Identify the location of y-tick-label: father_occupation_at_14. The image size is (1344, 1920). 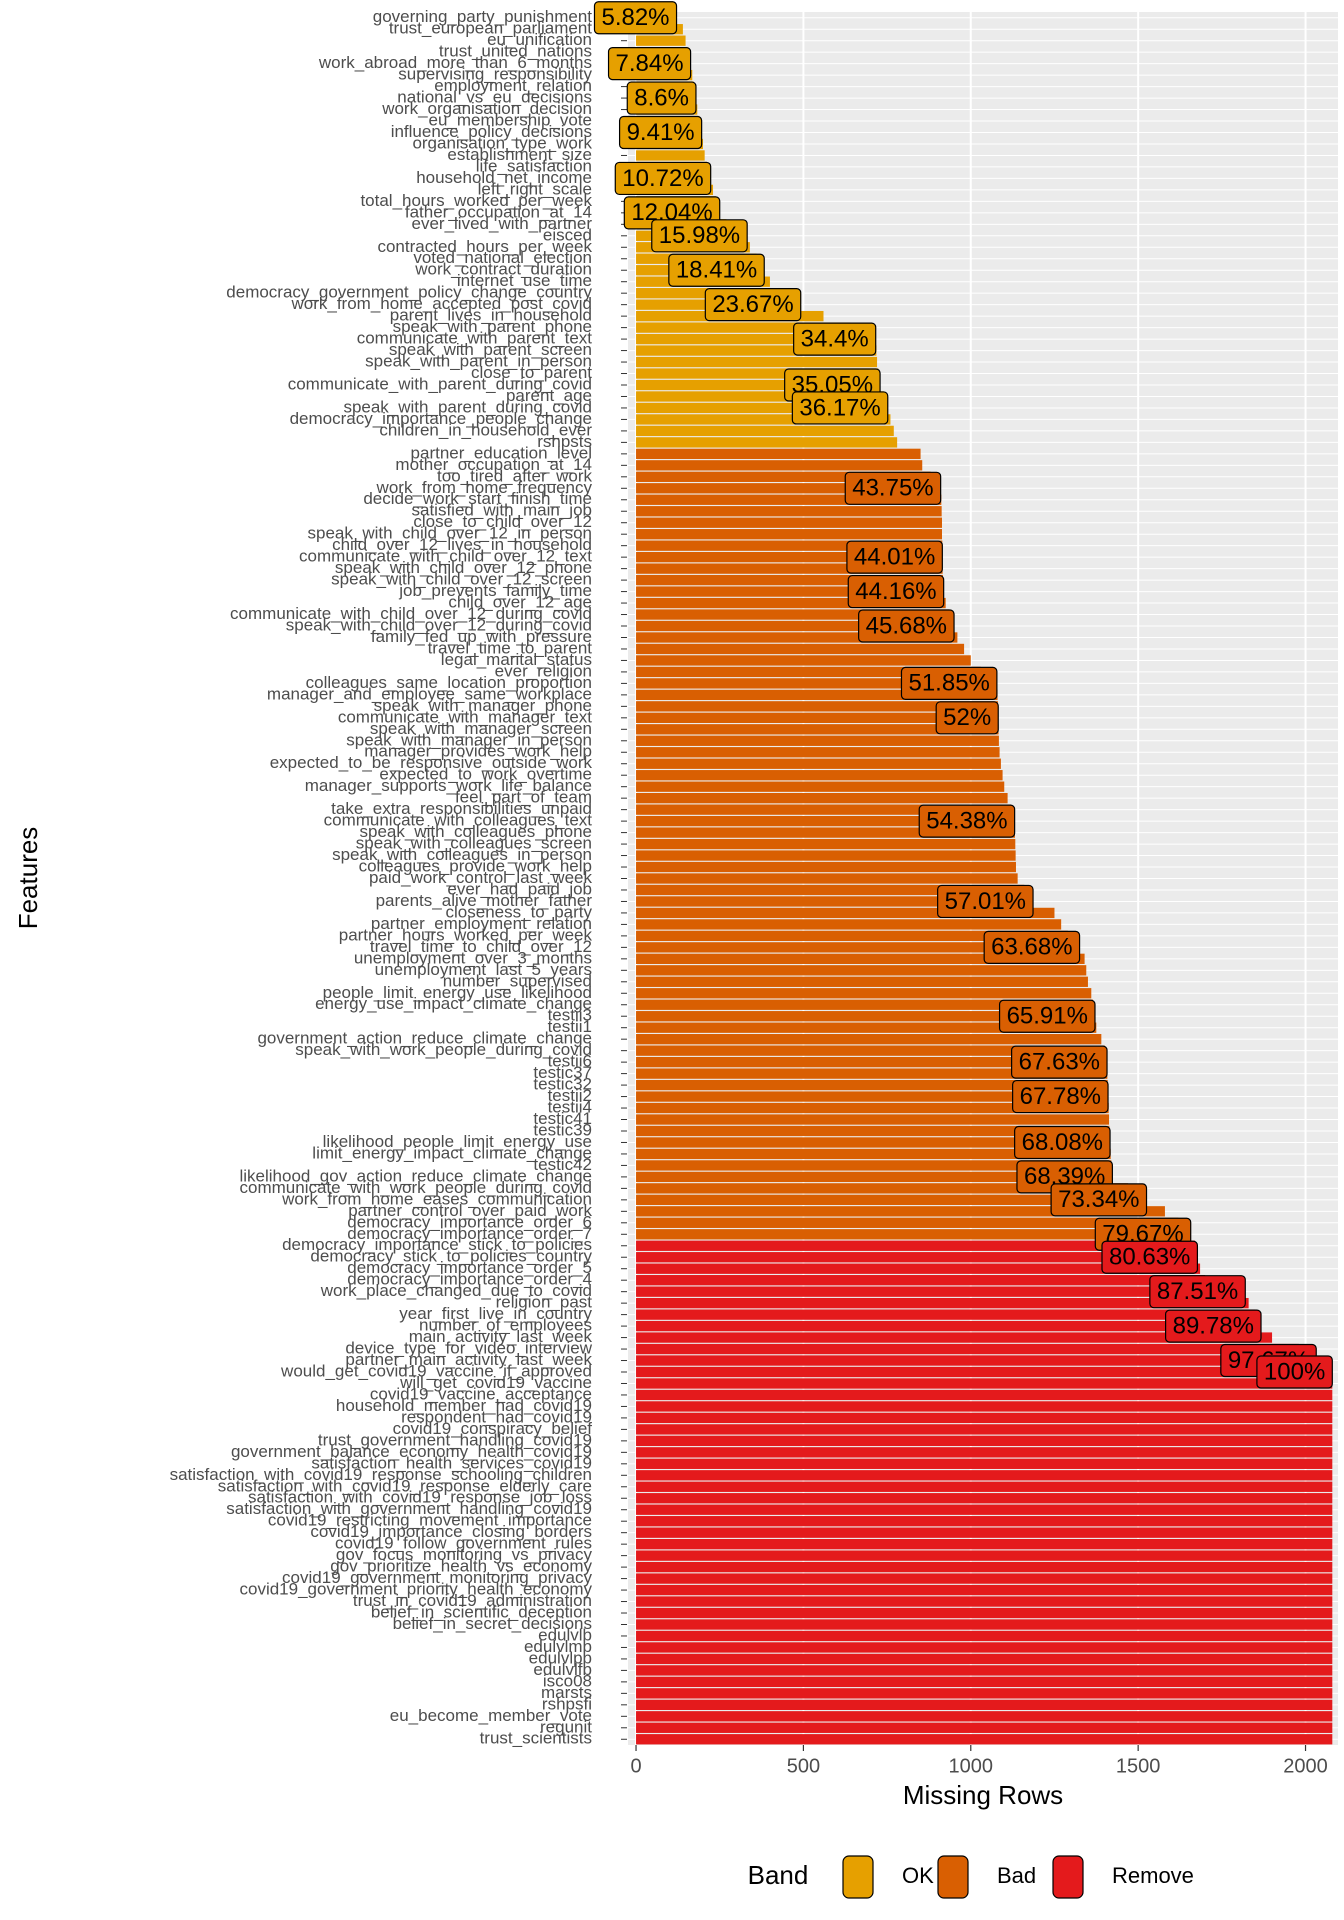
(498, 211).